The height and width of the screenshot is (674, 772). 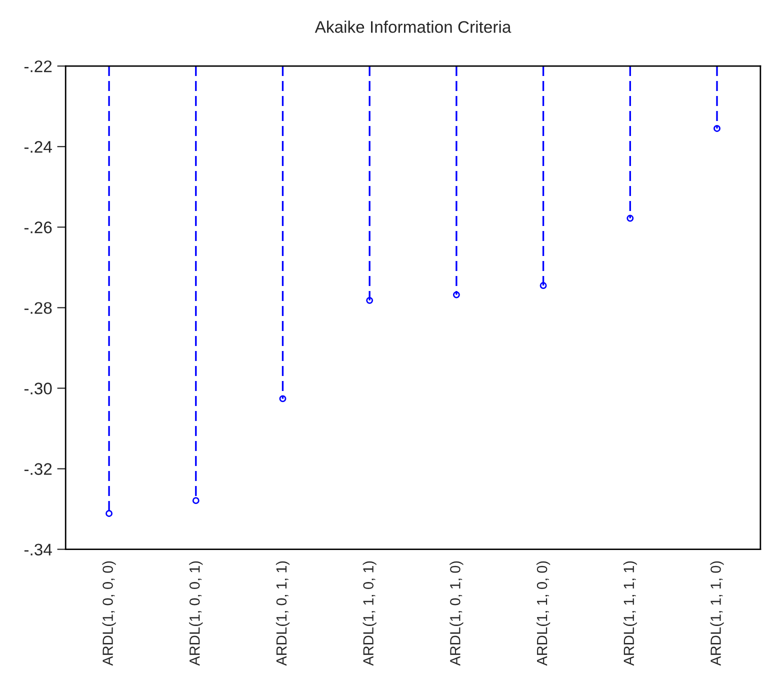 I want to click on y-tick-label: -.30, so click(x=38, y=388).